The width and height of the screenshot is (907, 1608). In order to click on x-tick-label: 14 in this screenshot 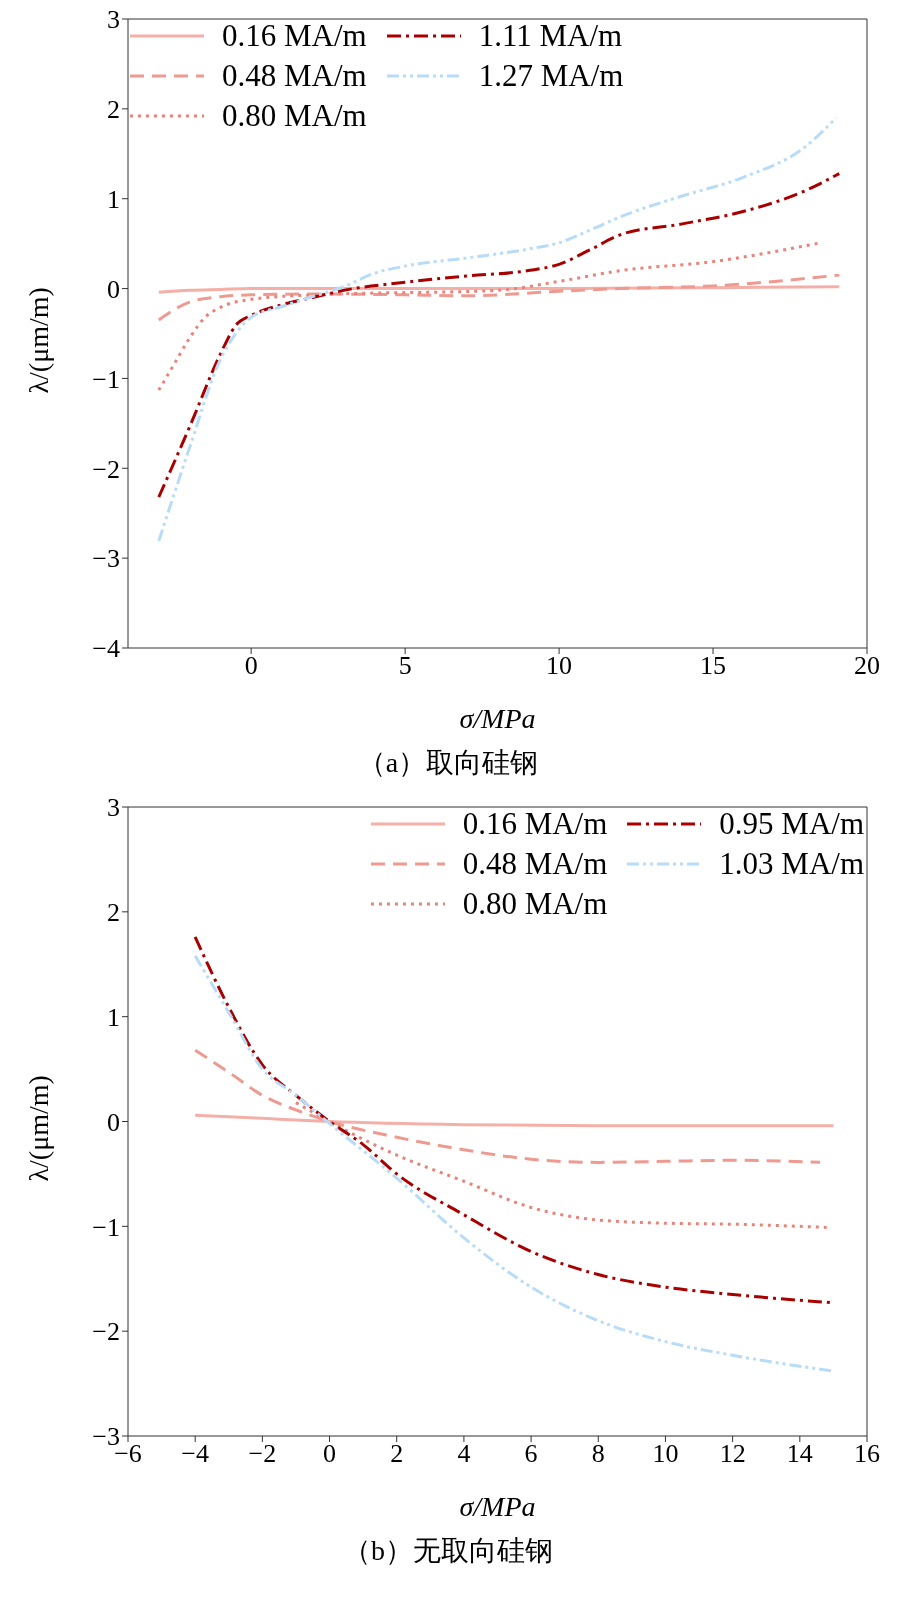, I will do `click(799, 1454)`.